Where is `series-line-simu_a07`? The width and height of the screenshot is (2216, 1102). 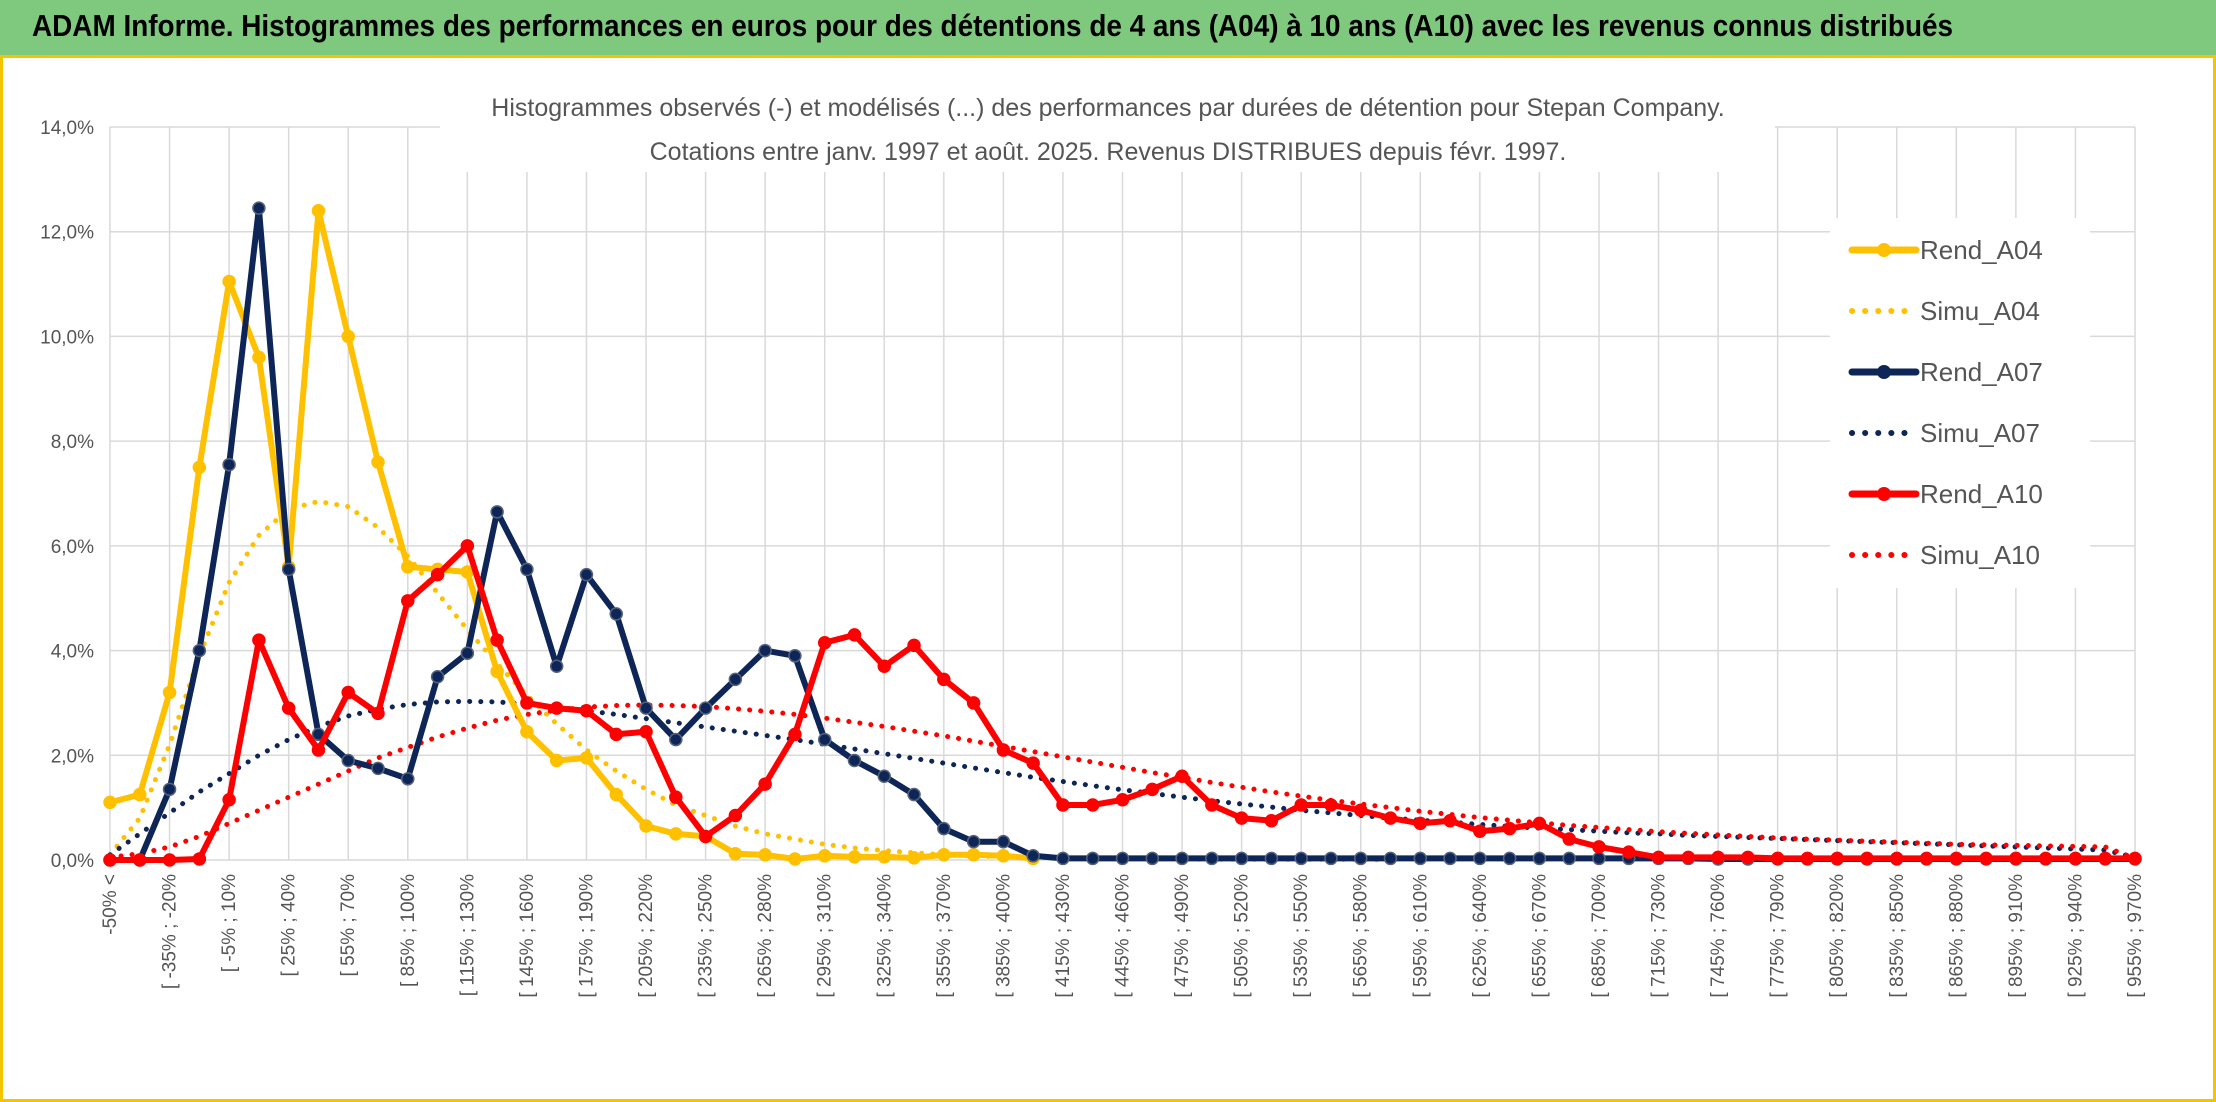
series-line-simu_a07 is located at coordinates (1122, 779).